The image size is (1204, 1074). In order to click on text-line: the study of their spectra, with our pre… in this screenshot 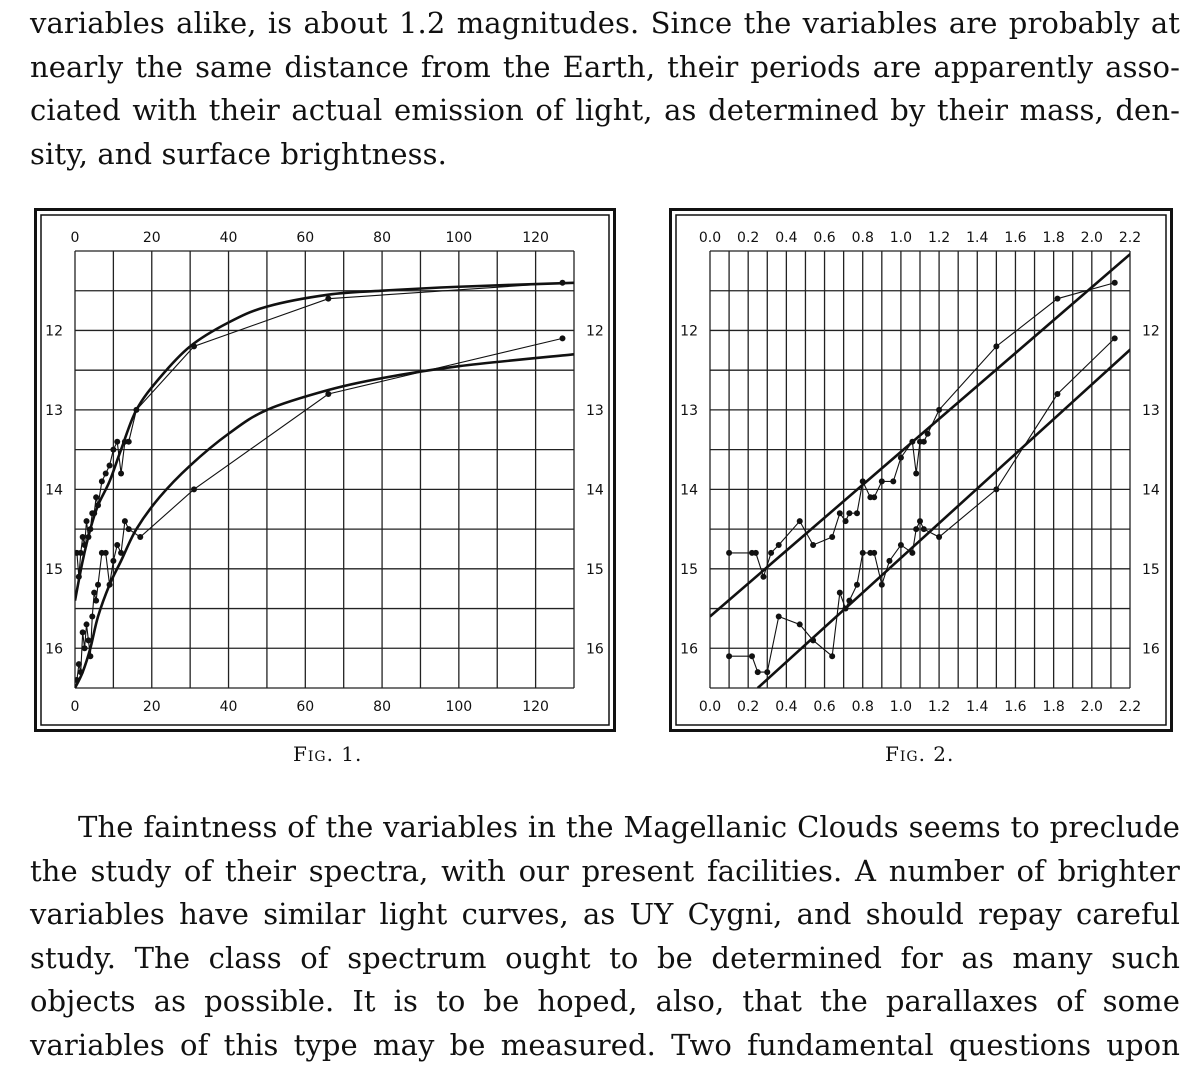, I will do `click(605, 870)`.